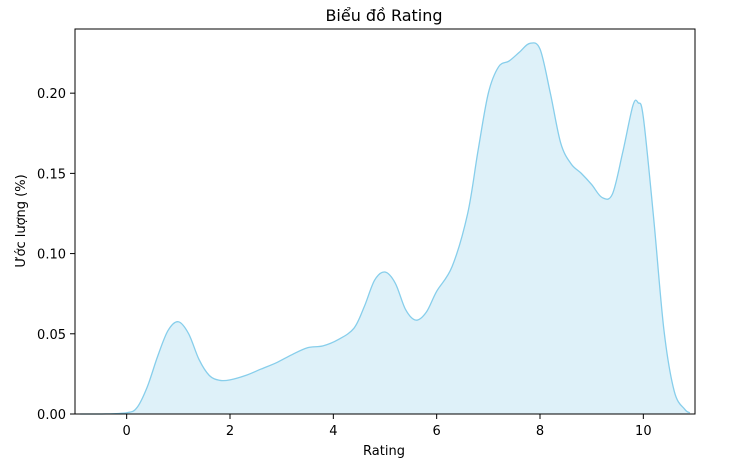 This screenshot has height=465, width=732. What do you see at coordinates (333, 431) in the screenshot?
I see `x-tick-label: 4` at bounding box center [333, 431].